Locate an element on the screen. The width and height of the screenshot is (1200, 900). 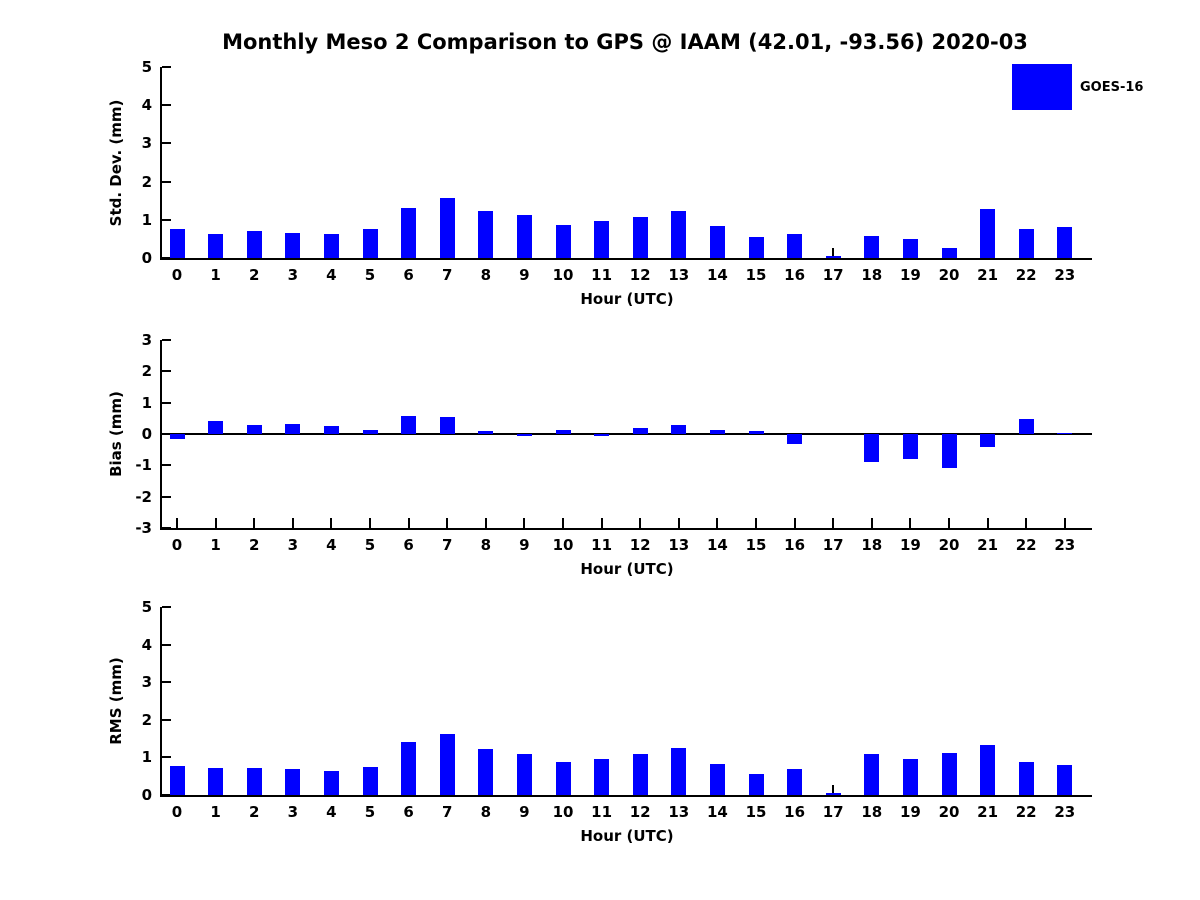
x-tick-label: 13 is located at coordinates (679, 545).